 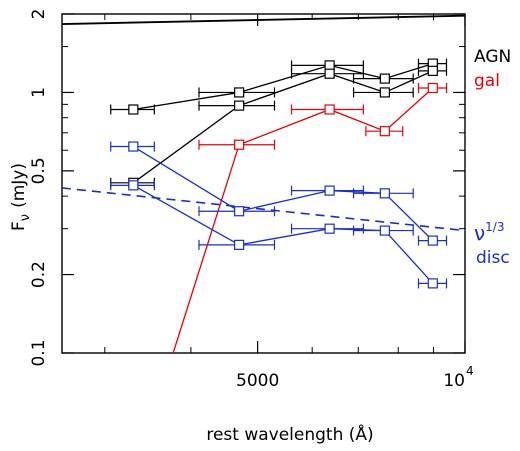 What do you see at coordinates (487, 81) in the screenshot?
I see `legend-label: gal` at bounding box center [487, 81].